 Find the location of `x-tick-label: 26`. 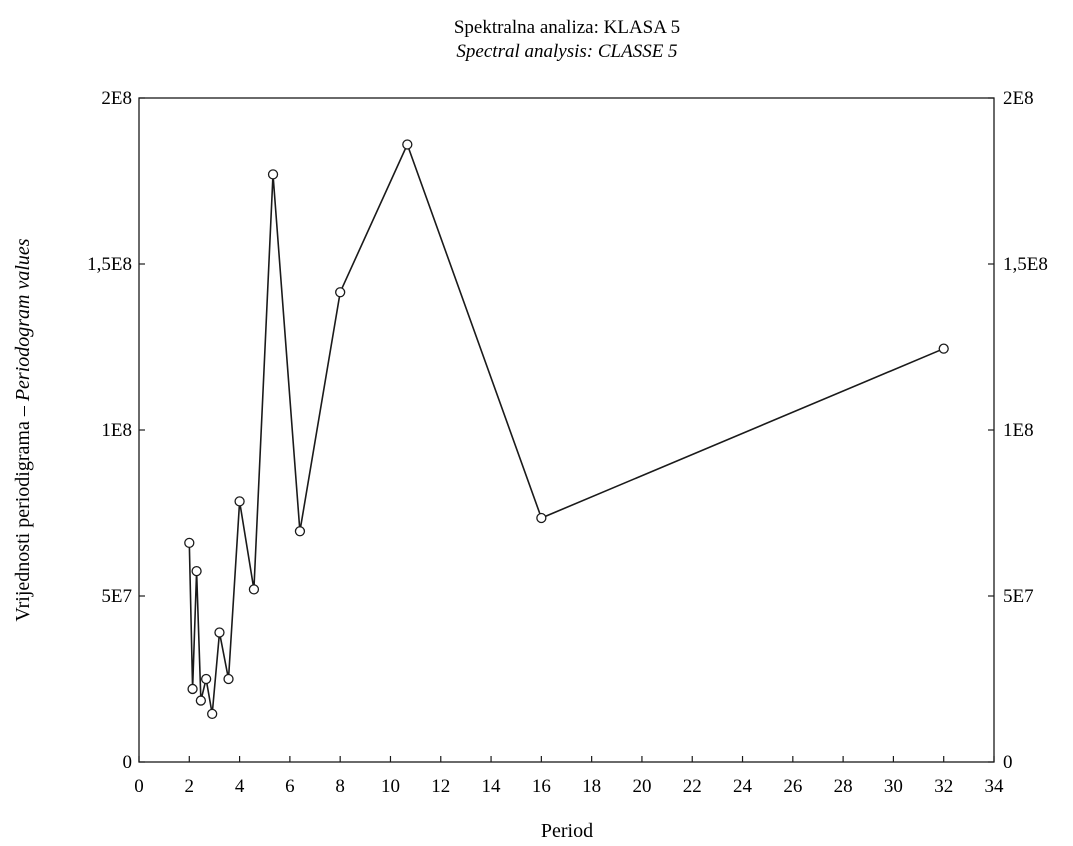

x-tick-label: 26 is located at coordinates (792, 786).